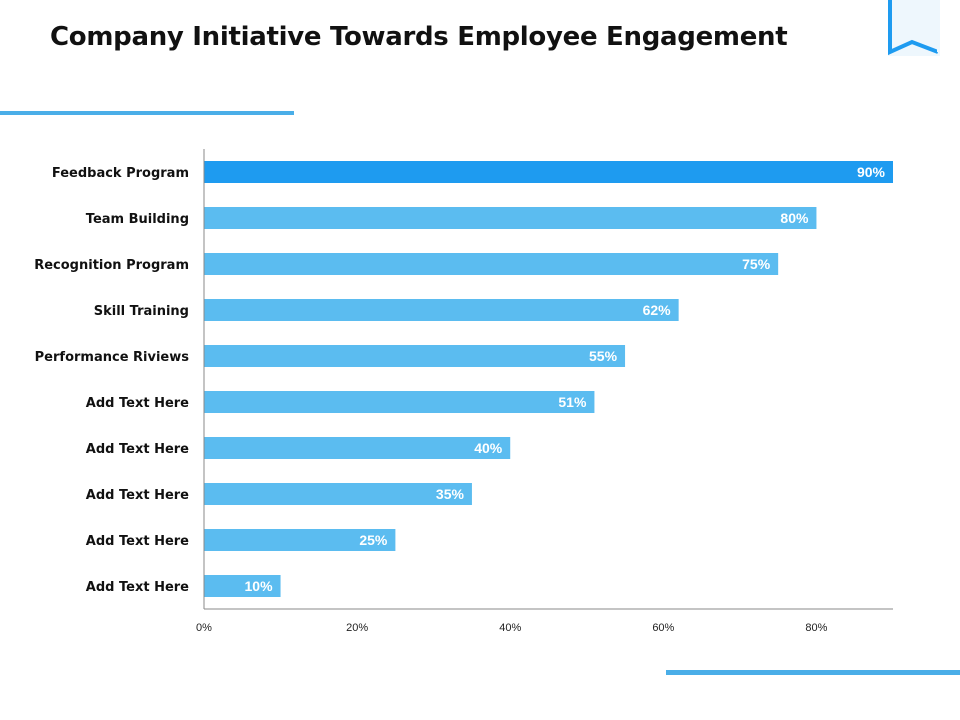  Describe the element at coordinates (137, 495) in the screenshot. I see `category-label-7: Add Text Here` at that location.